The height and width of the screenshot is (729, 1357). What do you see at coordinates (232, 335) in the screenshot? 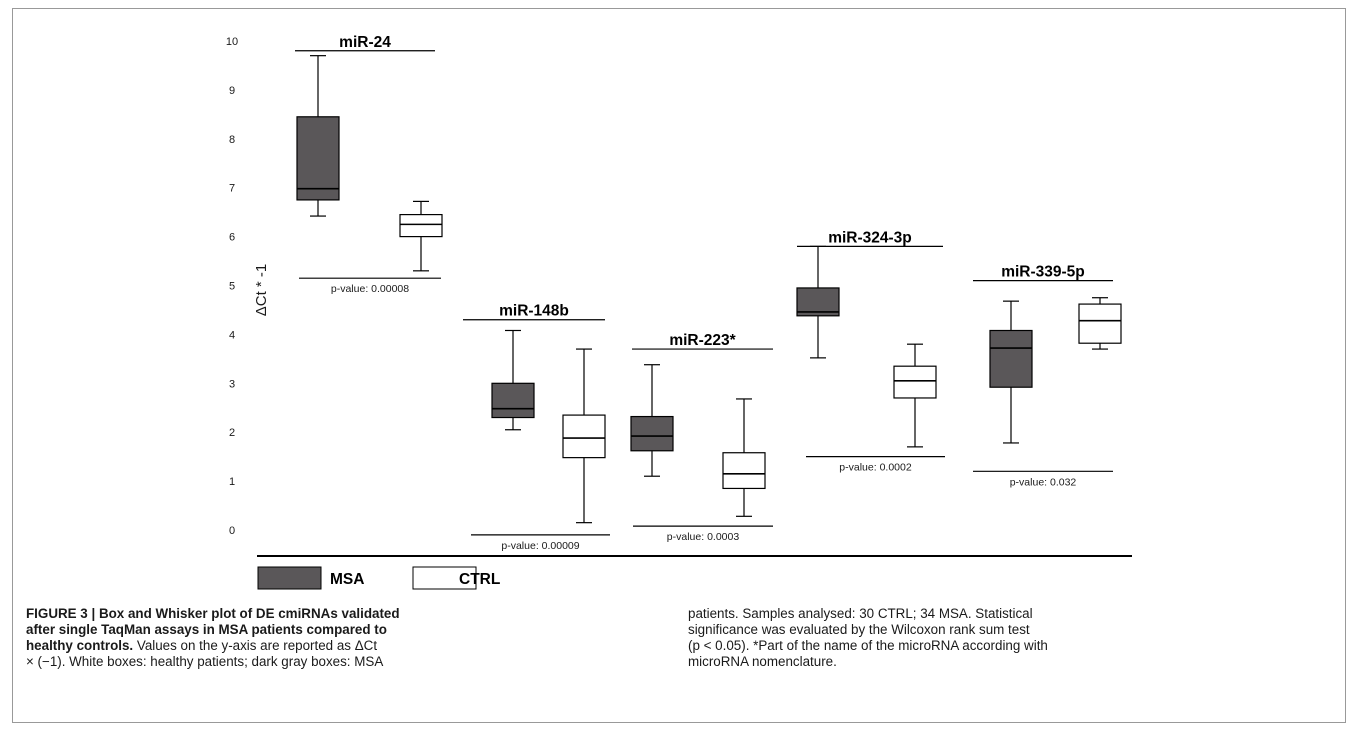
I see `y-tick-label: 4` at bounding box center [232, 335].